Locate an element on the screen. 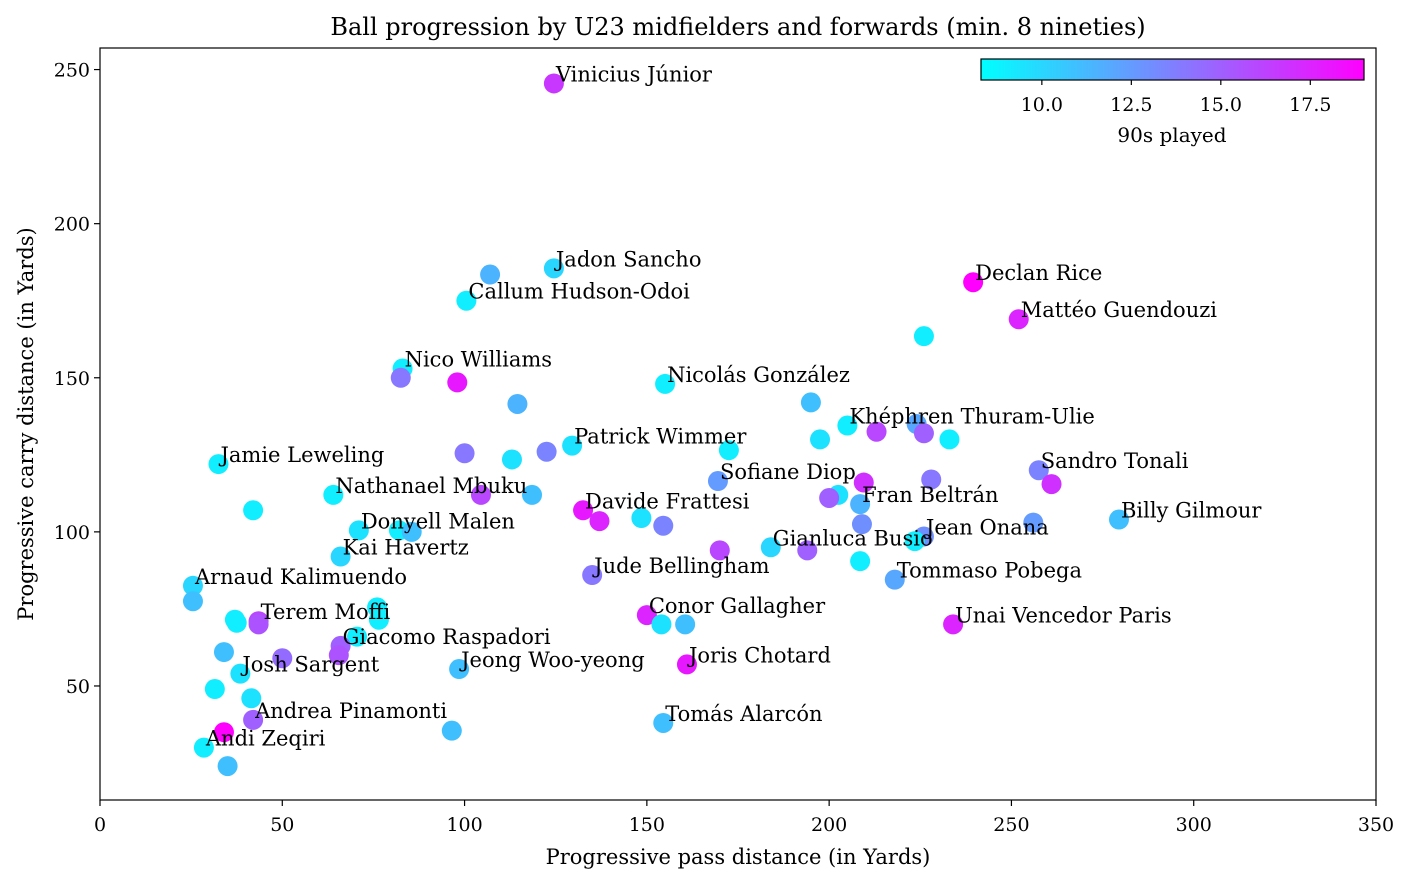  point-label: Conor Gallagher is located at coordinates (737, 606).